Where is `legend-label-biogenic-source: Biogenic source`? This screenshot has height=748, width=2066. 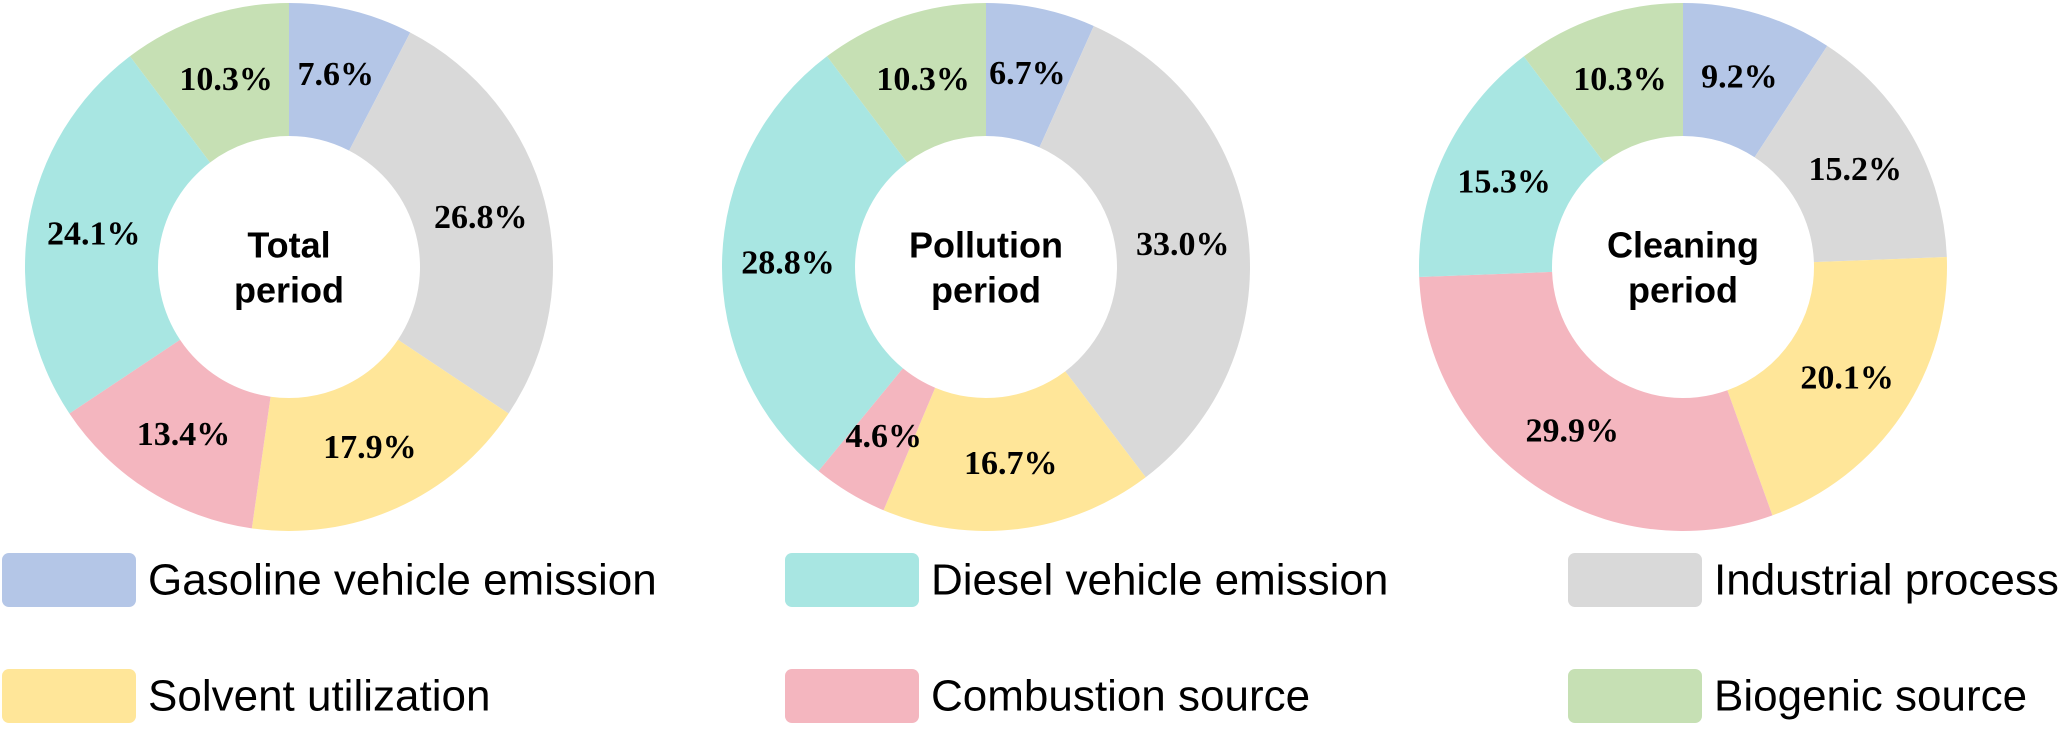
legend-label-biogenic-source: Biogenic source is located at coordinates (1870, 696).